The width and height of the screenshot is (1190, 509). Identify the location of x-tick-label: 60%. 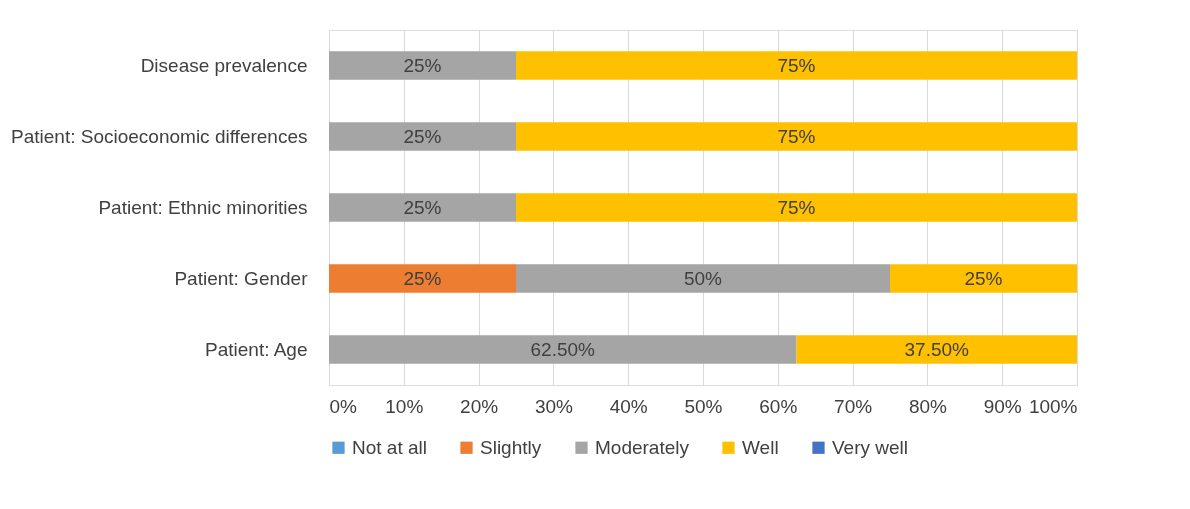
(778, 406).